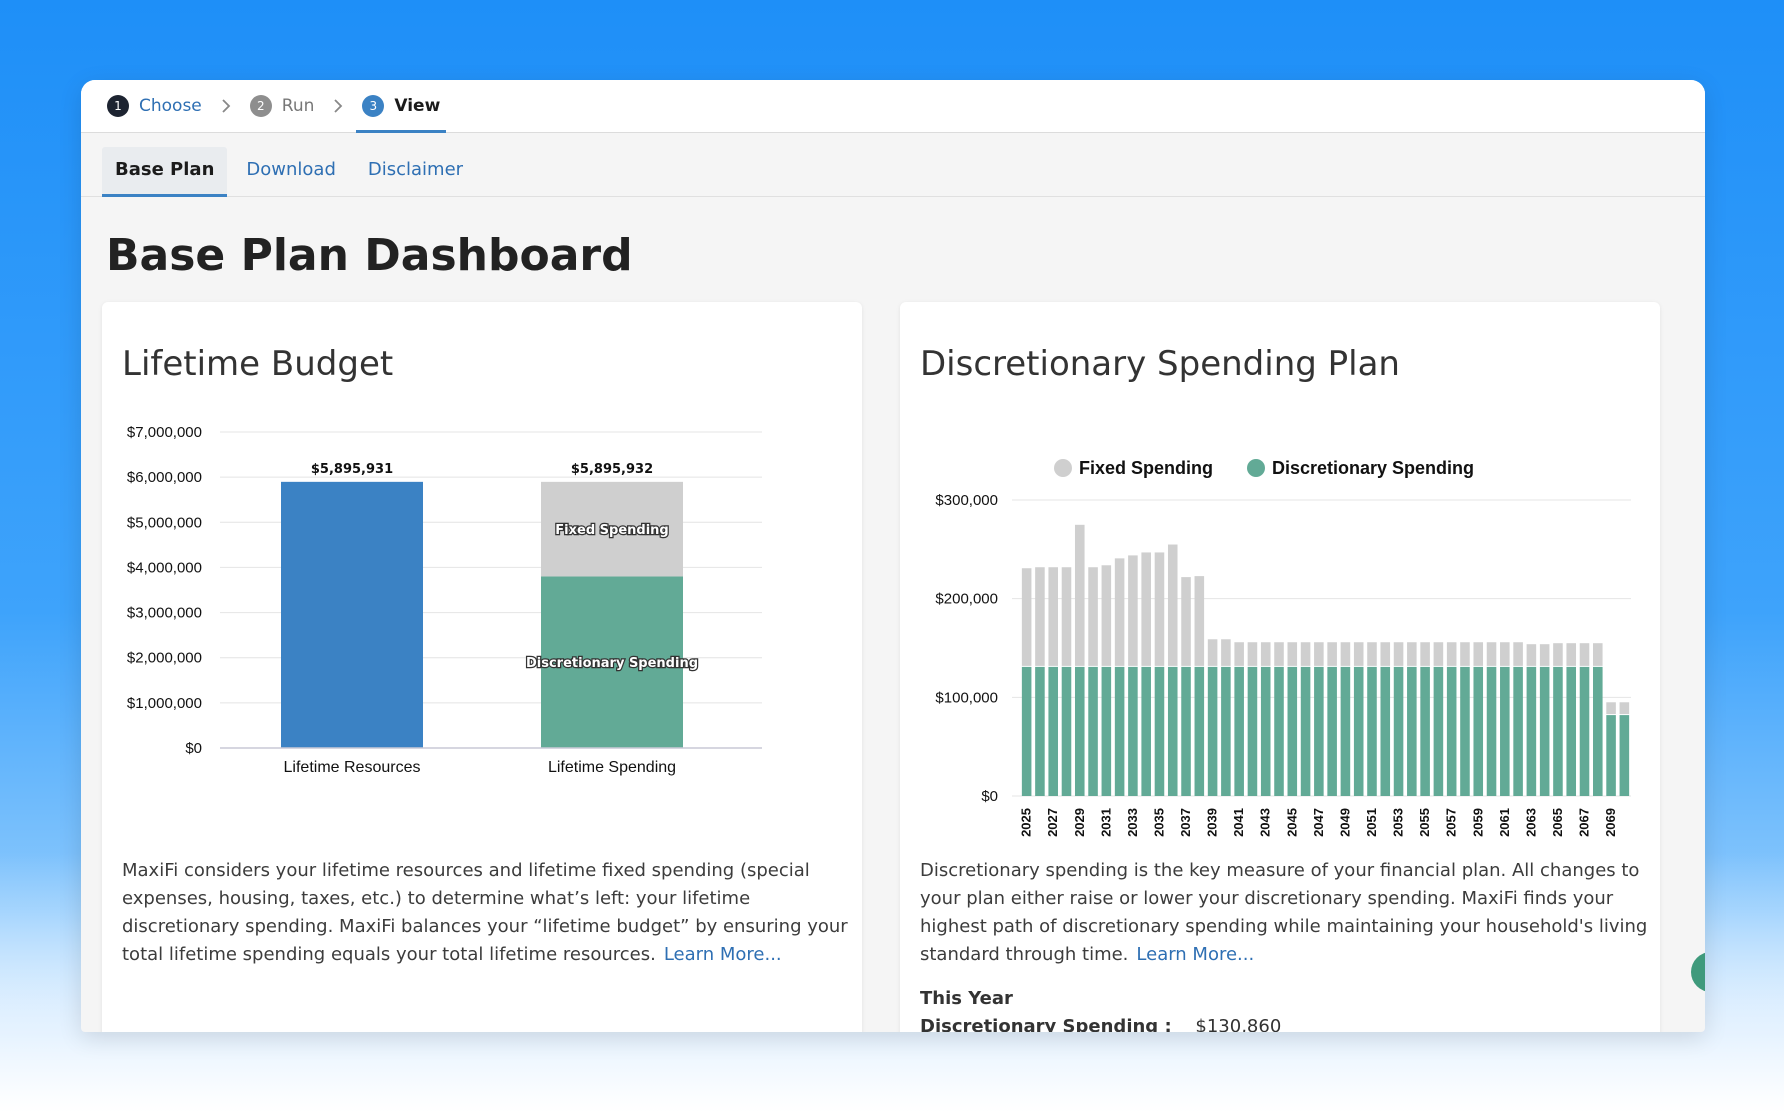 The height and width of the screenshot is (1113, 1784). I want to click on card-title: Lifetime Budget, so click(258, 364).